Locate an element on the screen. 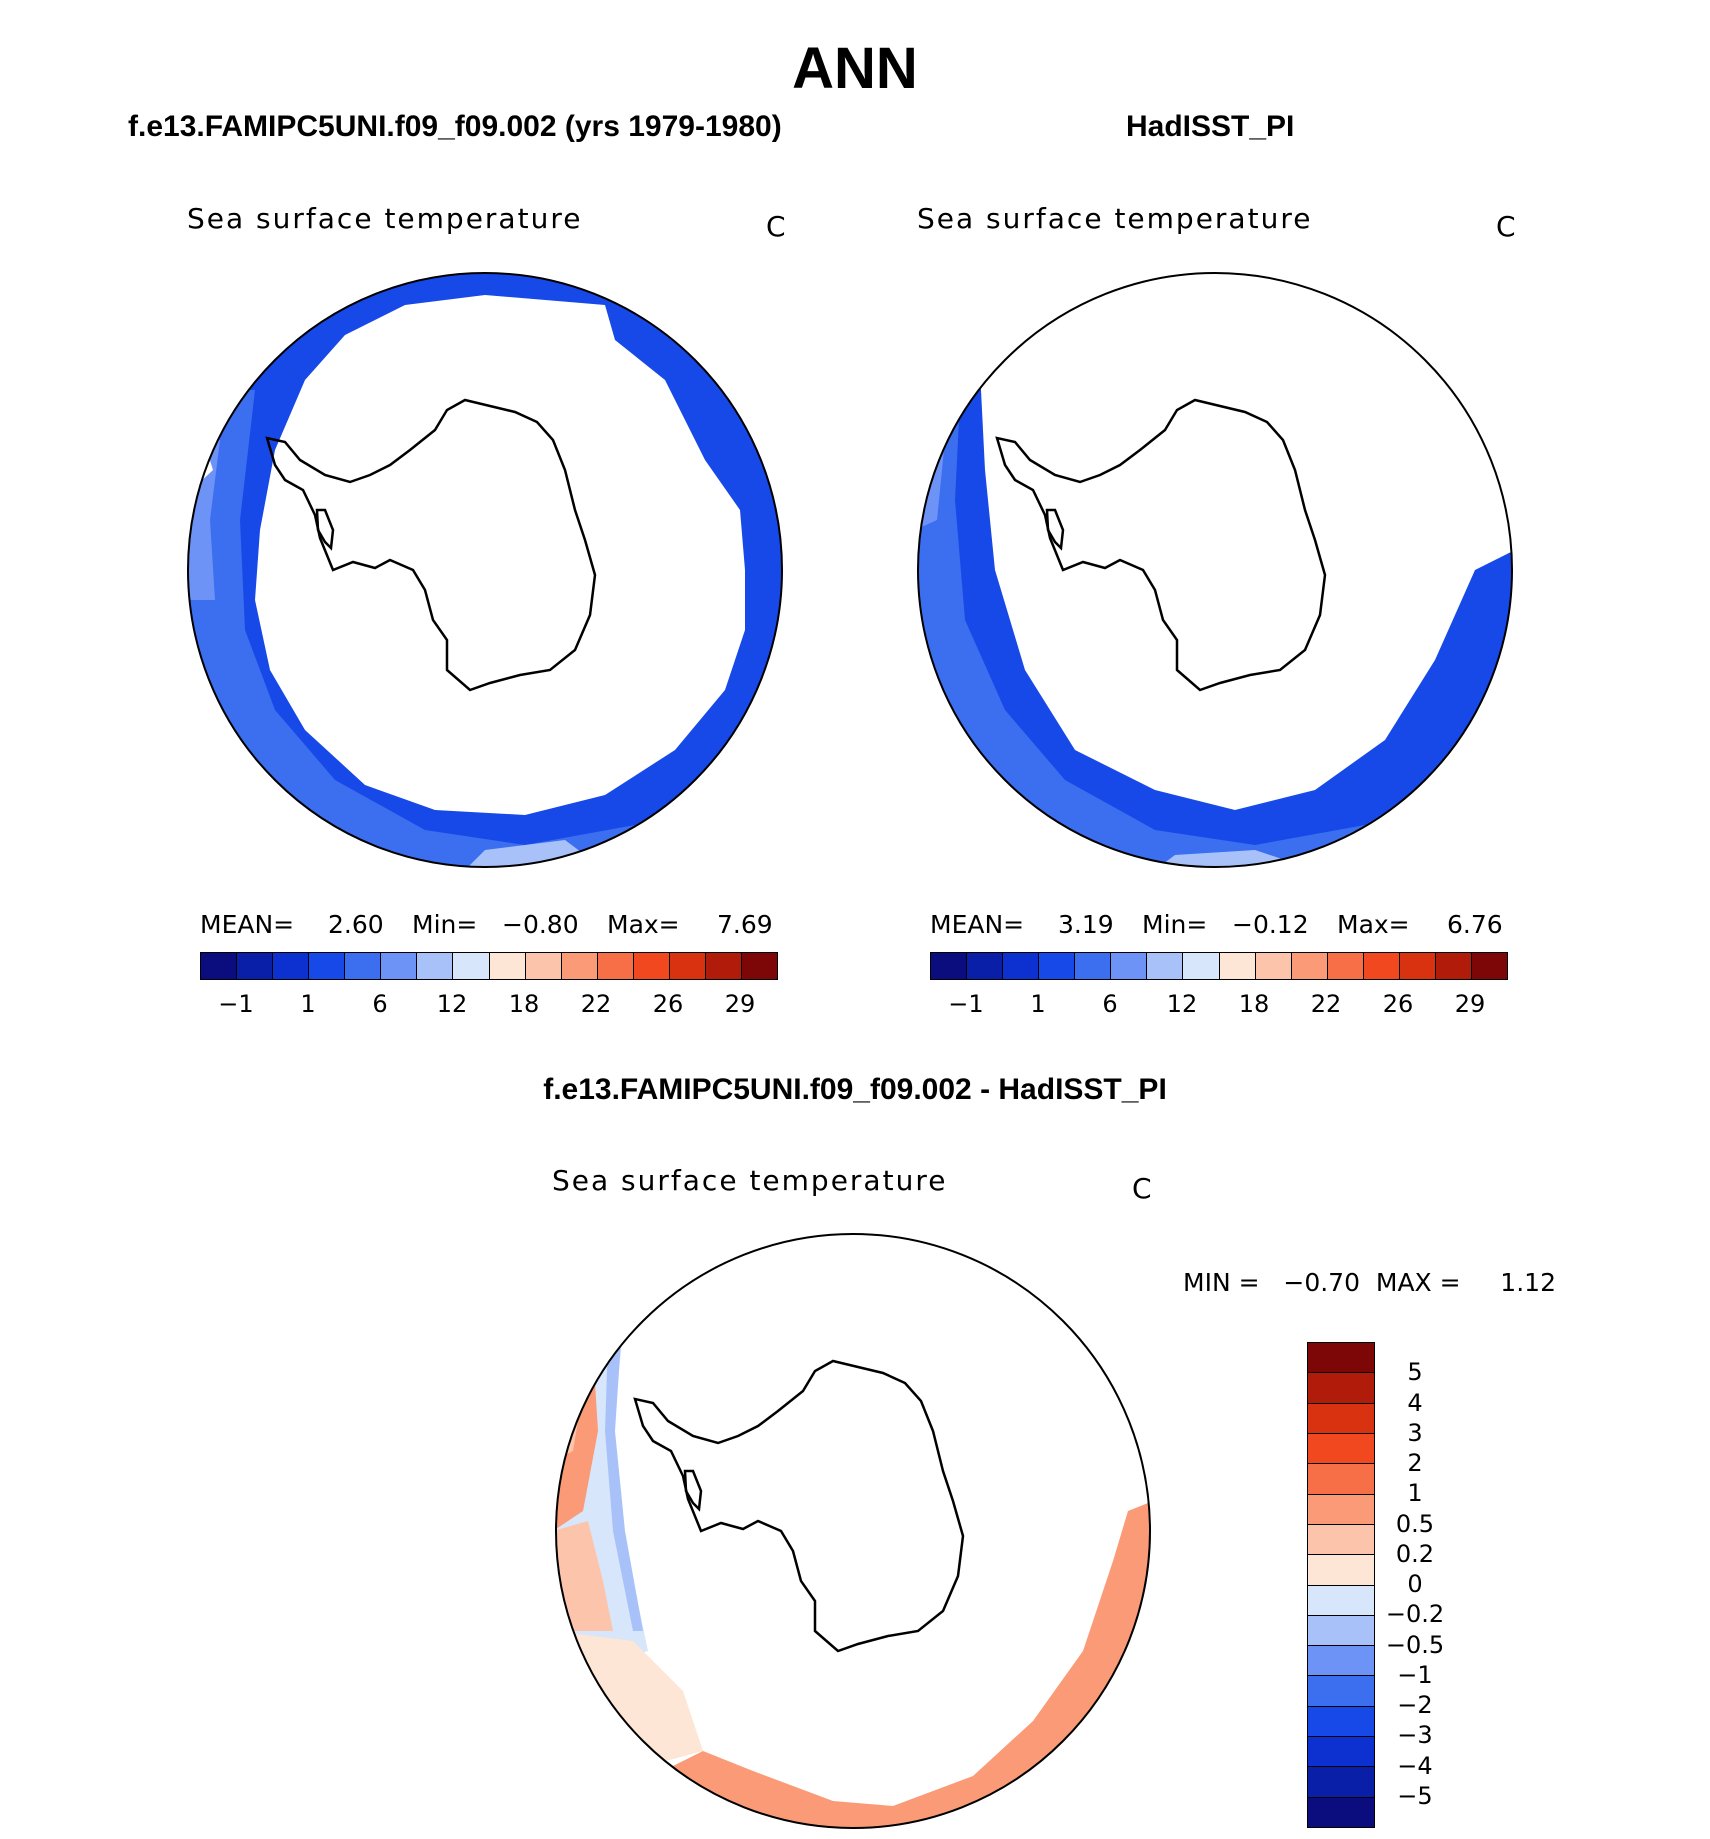 Image resolution: width=1710 pixels, height=1839 pixels. obs-colorbar is located at coordinates (1219, 966).